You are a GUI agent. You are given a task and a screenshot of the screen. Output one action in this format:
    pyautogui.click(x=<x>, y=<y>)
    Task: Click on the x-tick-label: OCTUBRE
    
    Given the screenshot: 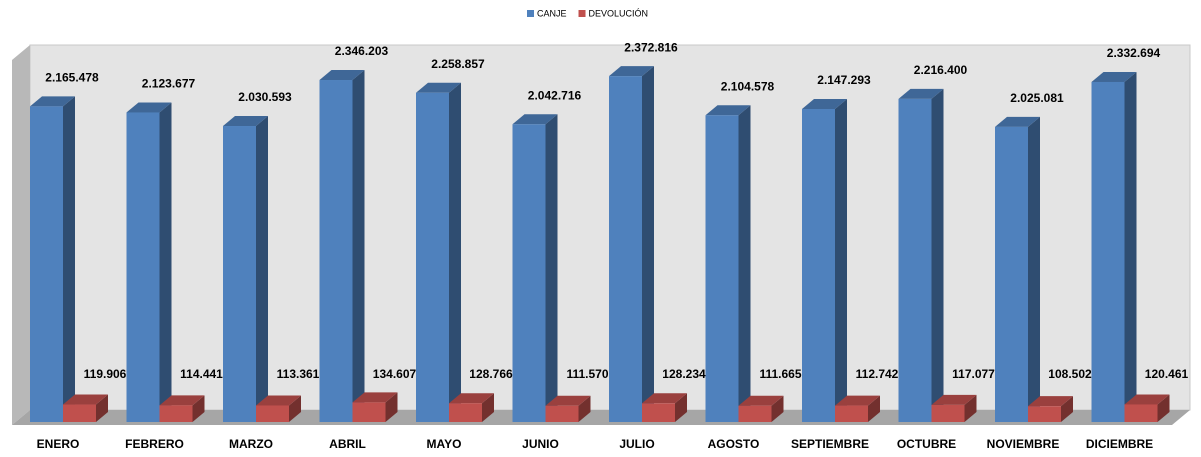 What is the action you would take?
    pyautogui.click(x=926, y=444)
    